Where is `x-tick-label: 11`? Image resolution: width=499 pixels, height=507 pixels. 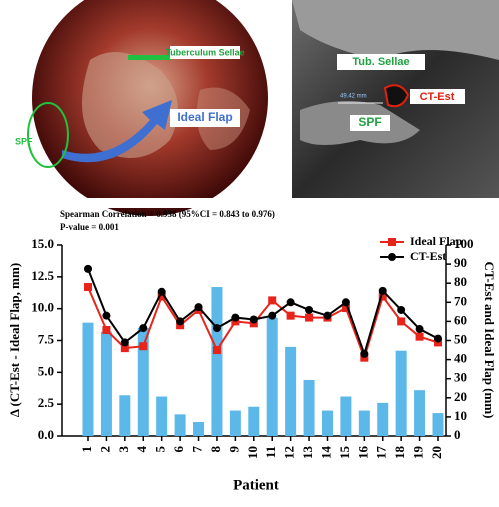 x-tick-label: 11 is located at coordinates (270, 452).